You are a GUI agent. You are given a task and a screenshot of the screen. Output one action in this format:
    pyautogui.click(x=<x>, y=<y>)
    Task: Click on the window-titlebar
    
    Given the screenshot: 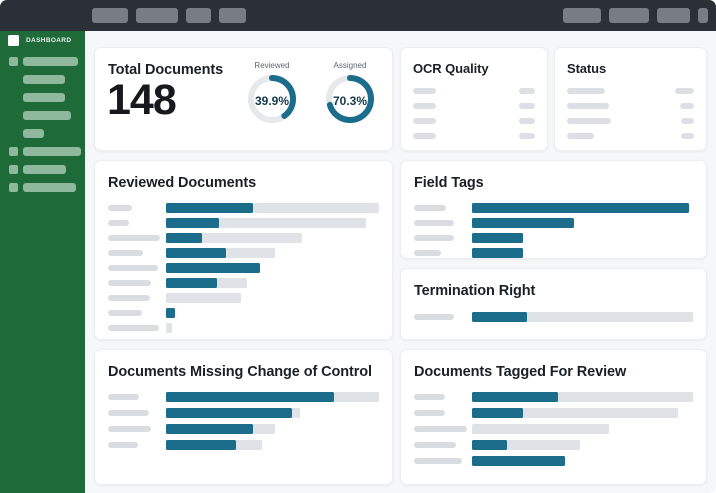 What is the action you would take?
    pyautogui.click(x=358, y=15)
    